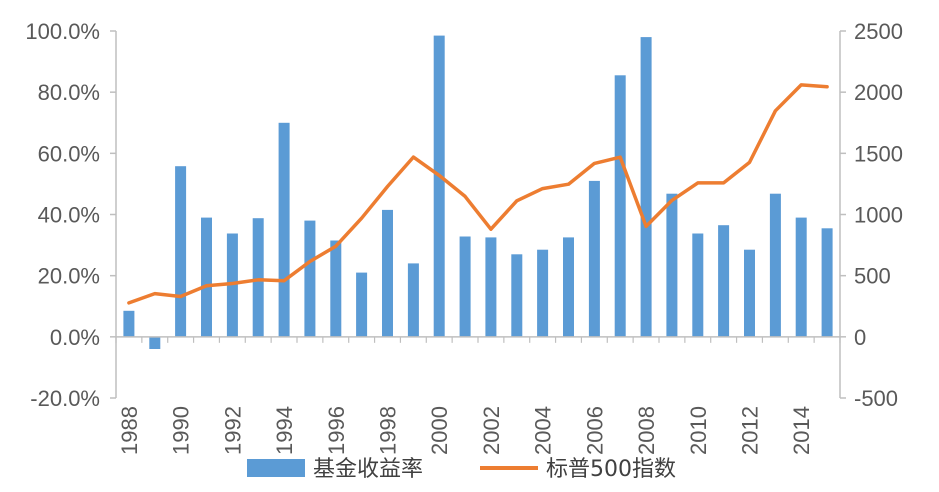  What do you see at coordinates (876, 398) in the screenshot?
I see `y-right-tick-label: -500` at bounding box center [876, 398].